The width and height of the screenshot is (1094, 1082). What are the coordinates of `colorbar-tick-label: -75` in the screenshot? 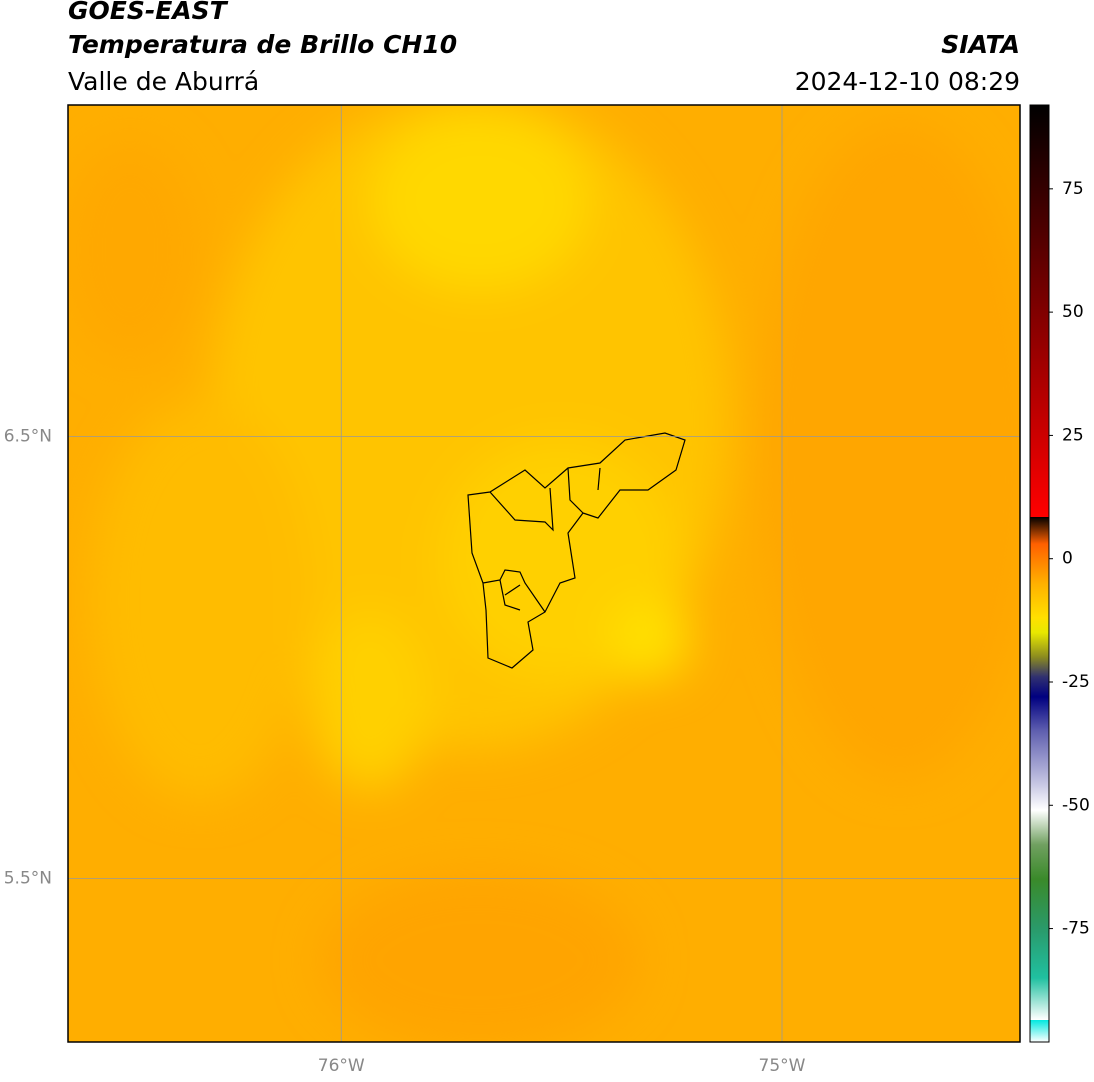 It's located at (1076, 929).